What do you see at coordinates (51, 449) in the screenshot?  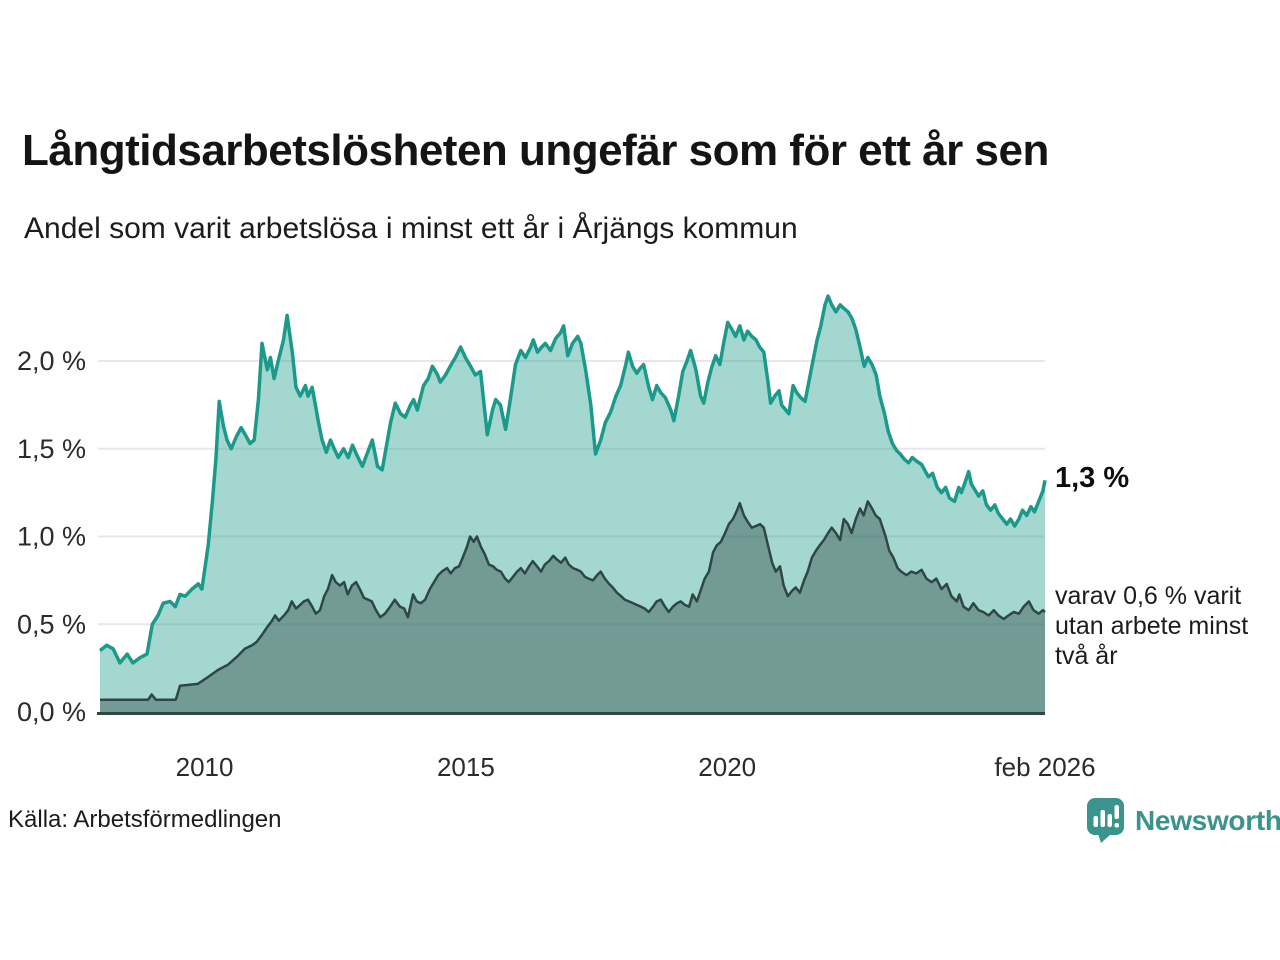 I see `y-tick-label: 1,5 %` at bounding box center [51, 449].